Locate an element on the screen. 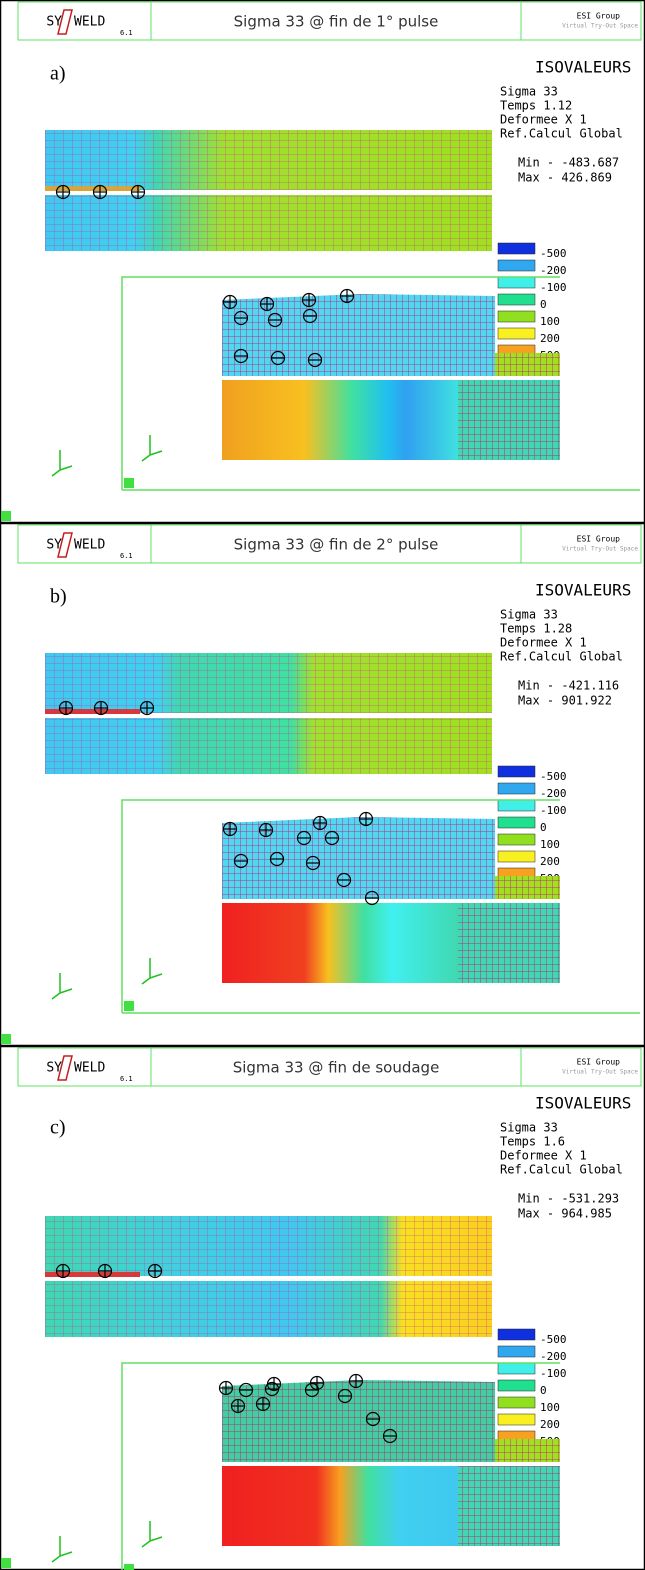 This screenshot has width=645, height=1570. panel-label: a) is located at coordinates (58, 74).